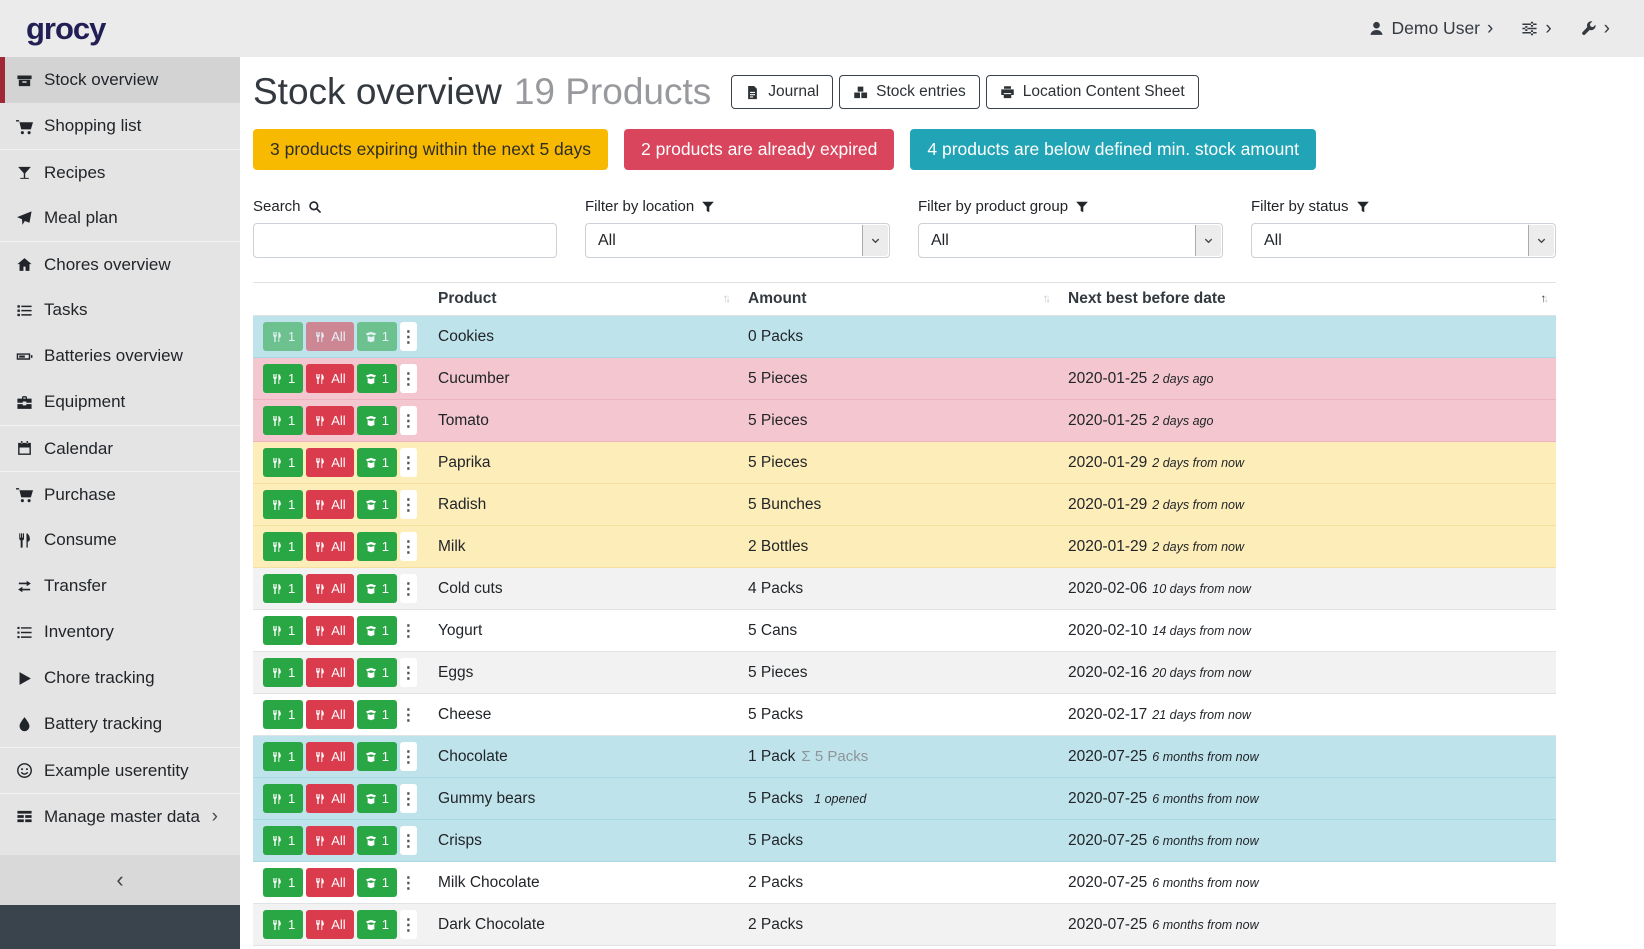 The height and width of the screenshot is (949, 1644). Describe the element at coordinates (120, 494) in the screenshot. I see `sidebar-item-purchase: Purchase ›` at that location.